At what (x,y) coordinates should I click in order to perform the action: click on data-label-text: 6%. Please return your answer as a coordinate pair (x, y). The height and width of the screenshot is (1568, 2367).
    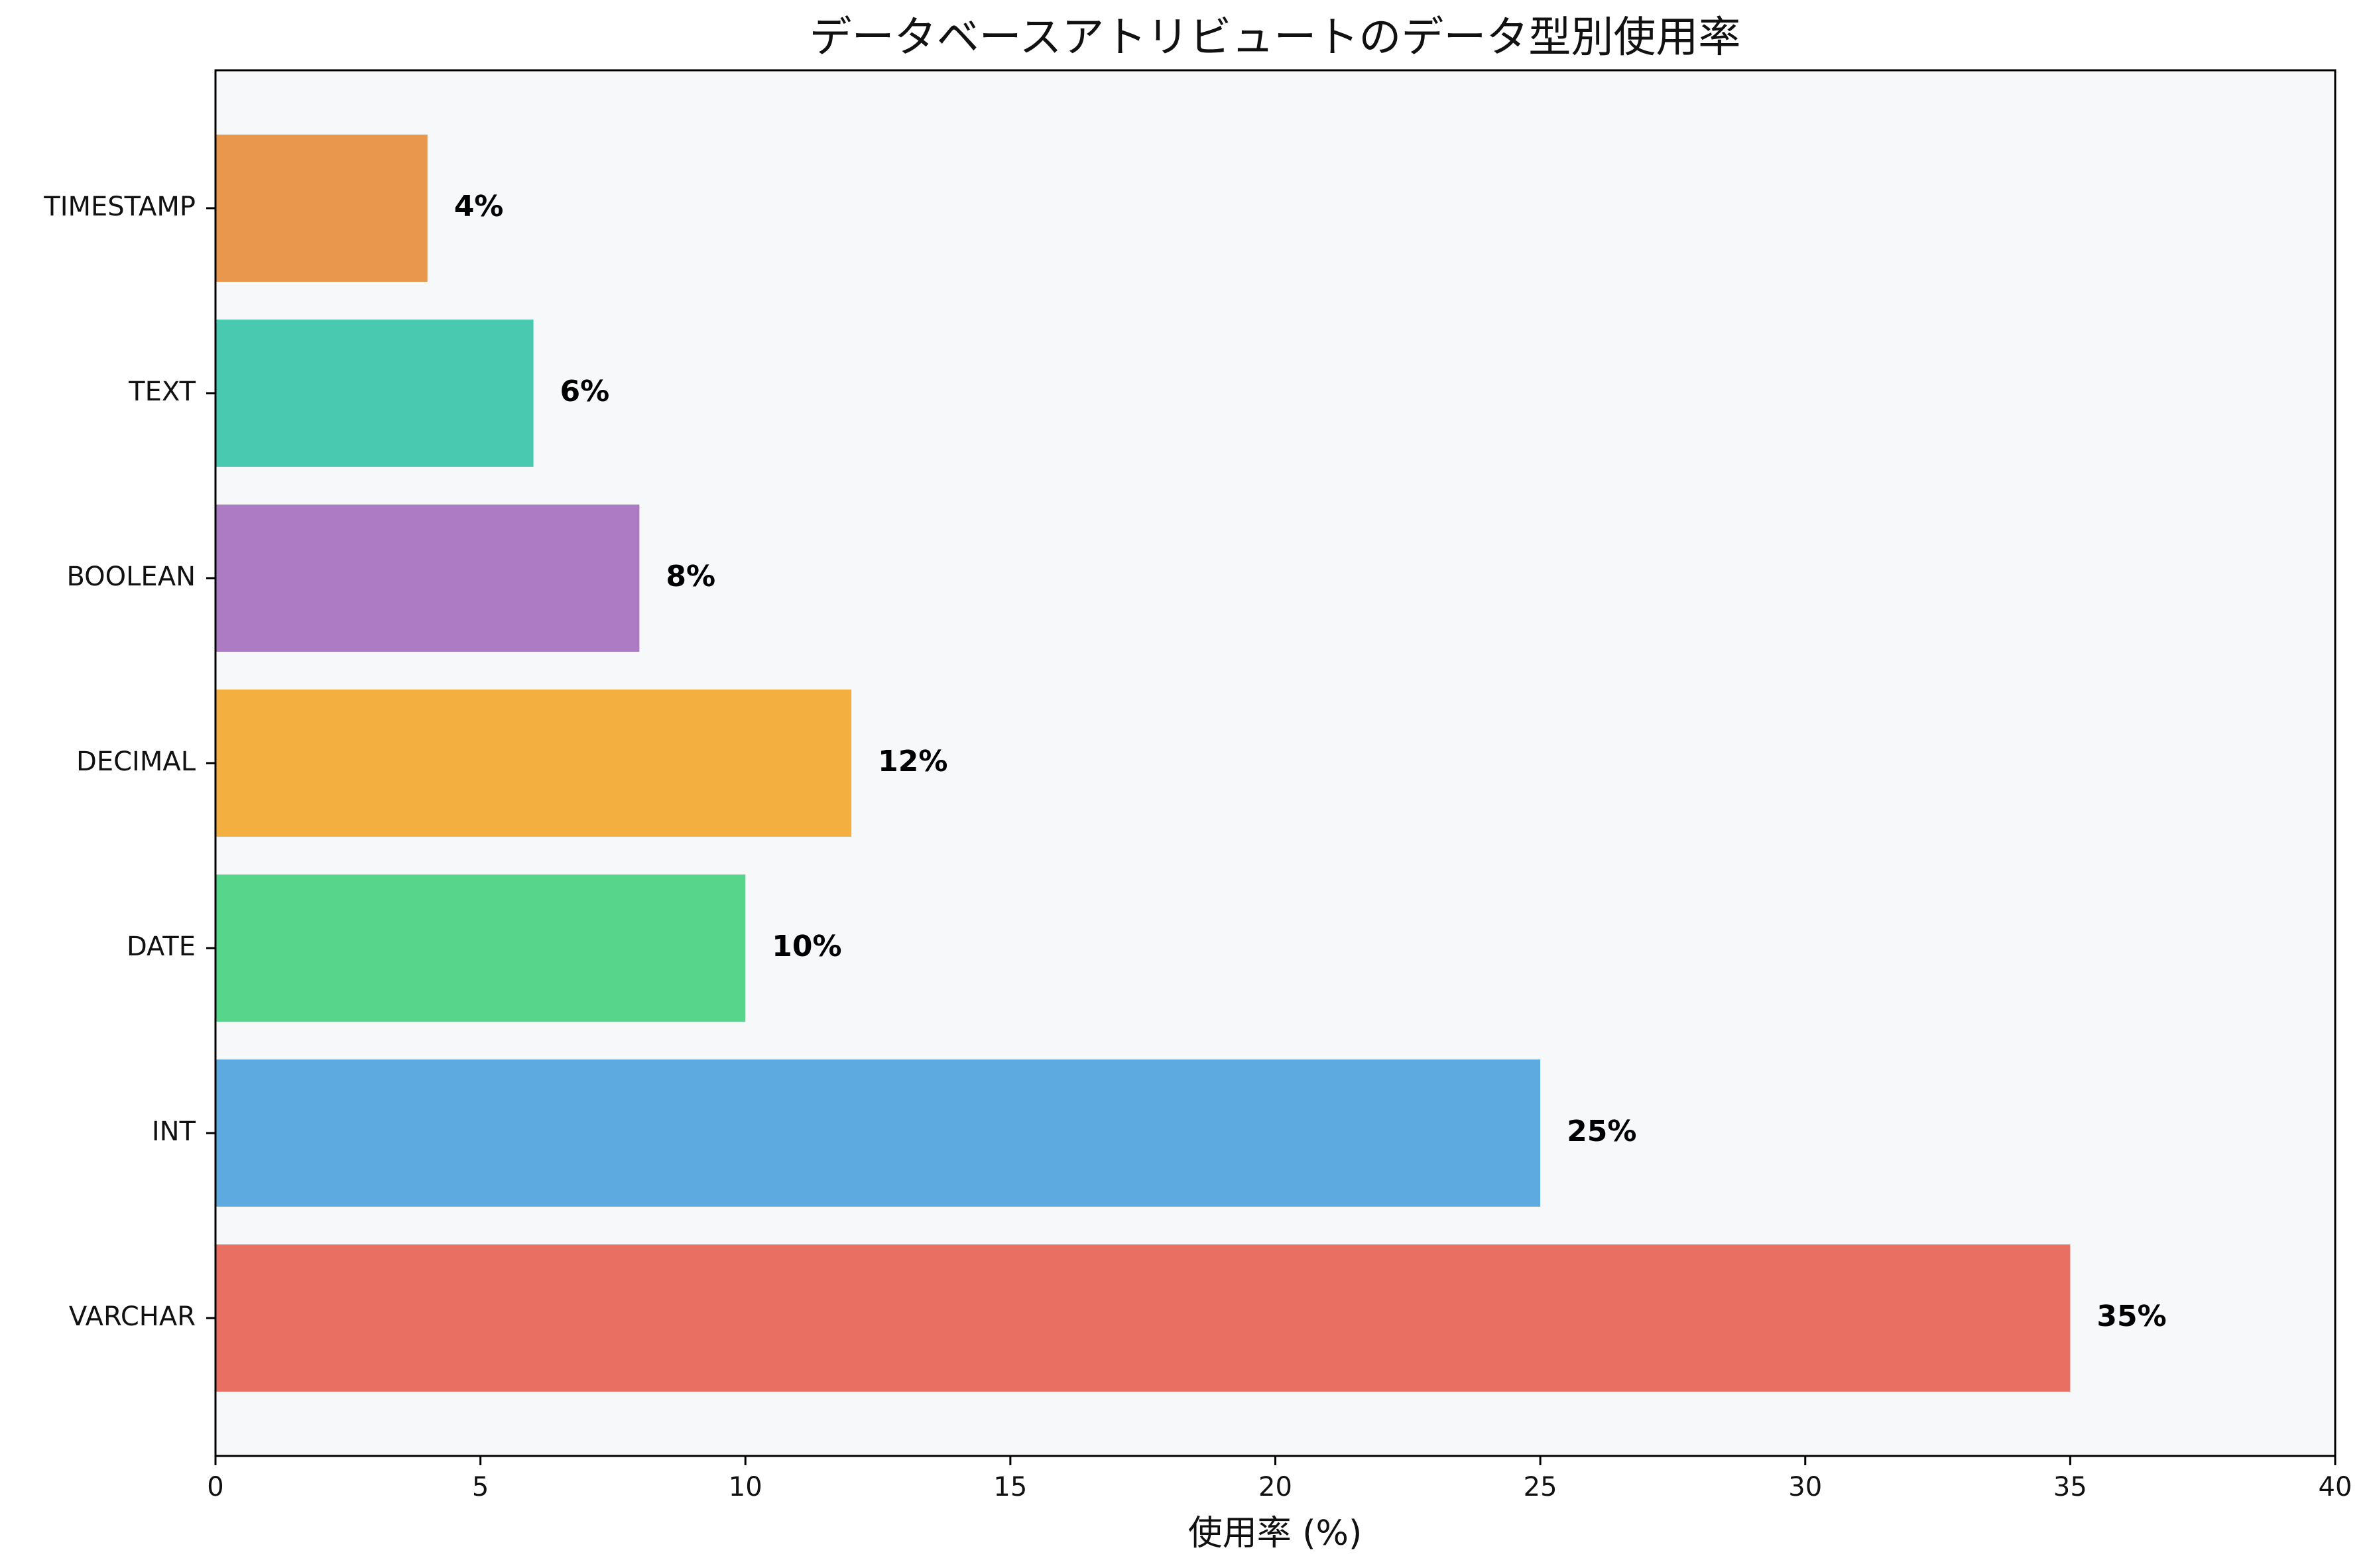
    Looking at the image, I should click on (585, 391).